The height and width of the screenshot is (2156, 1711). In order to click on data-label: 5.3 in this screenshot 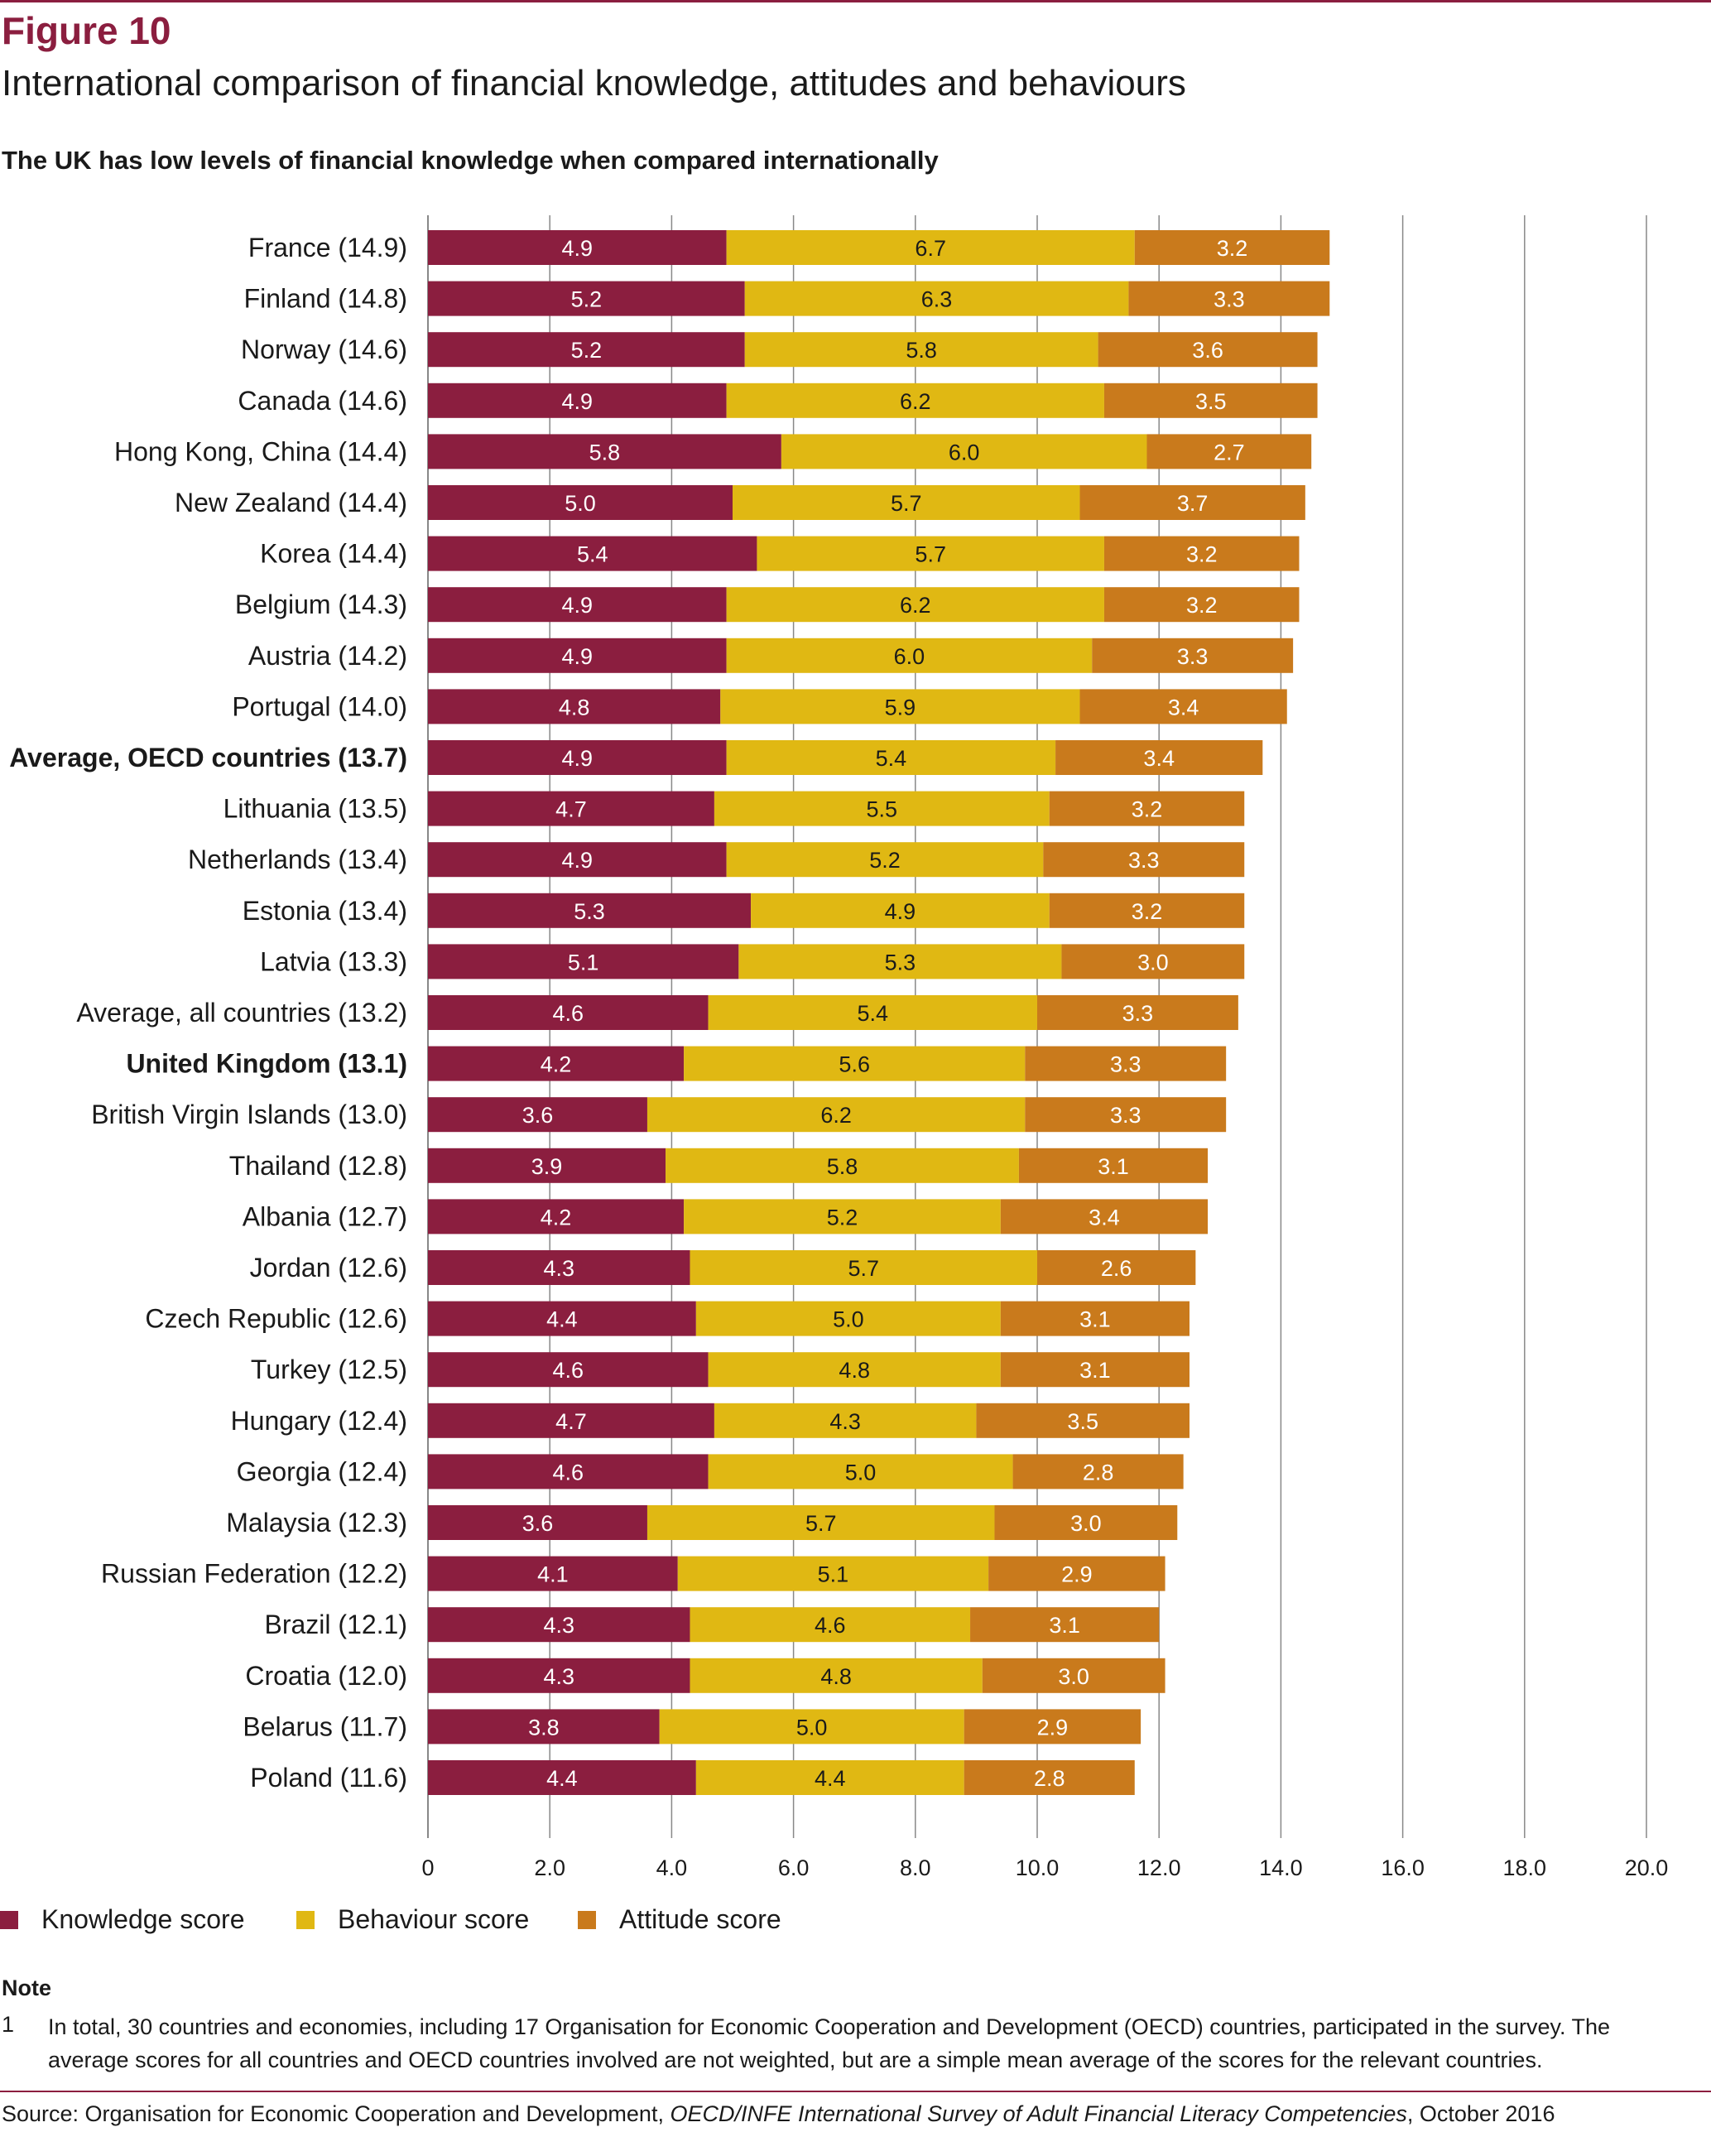, I will do `click(590, 911)`.